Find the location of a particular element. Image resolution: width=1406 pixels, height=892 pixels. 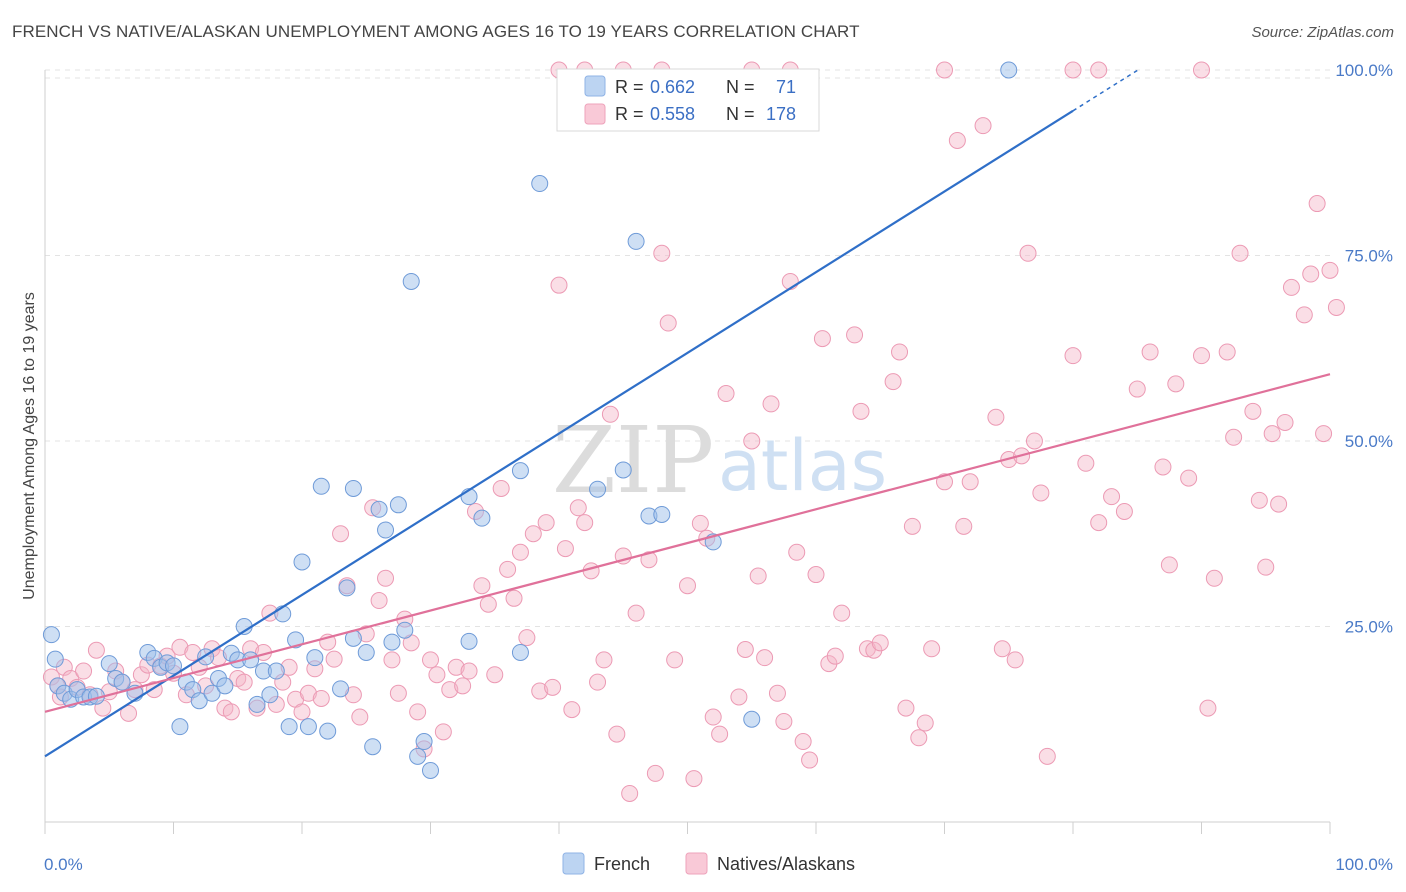

stats-box: R = 0.662 N = 71 R = 0.558 N = 178 is located at coordinates (688, 100).